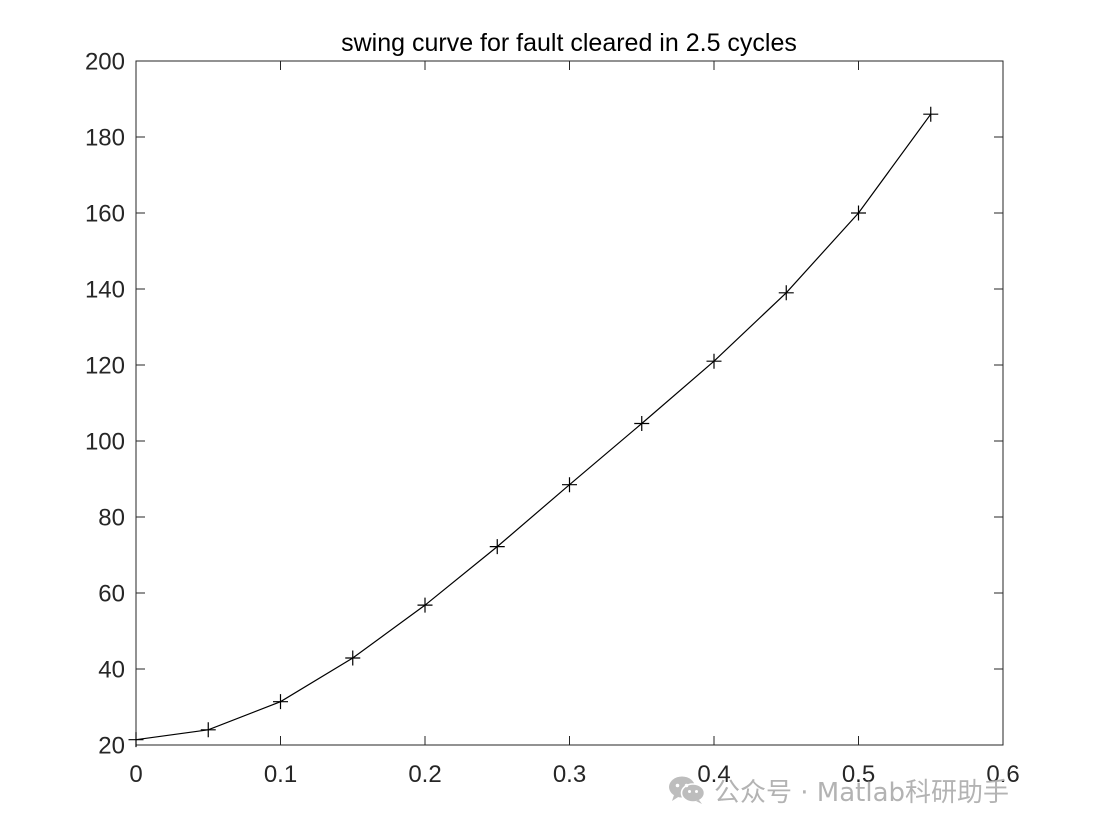  Describe the element at coordinates (105, 442) in the screenshot. I see `y-tick-label: 100` at that location.